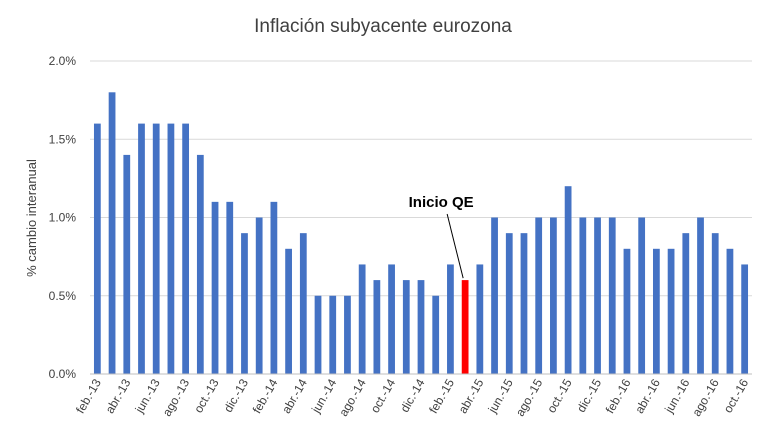  Describe the element at coordinates (441, 396) in the screenshot. I see `x-tick-label: feb.-15` at that location.